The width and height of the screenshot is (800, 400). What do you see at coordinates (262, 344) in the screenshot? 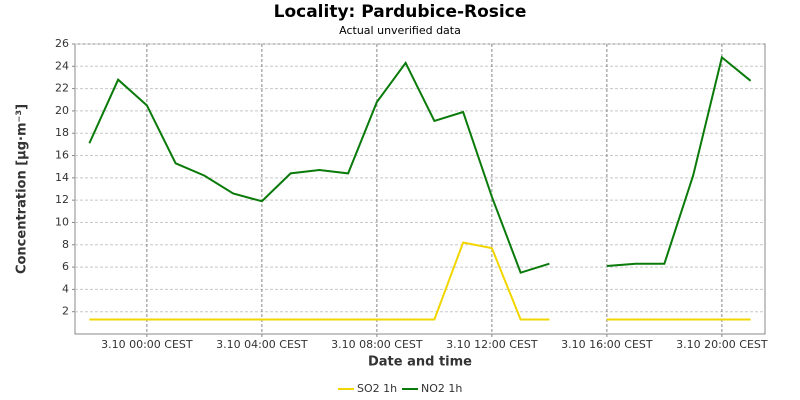
I see `x-tick-label: 3.10 04:00 CEST` at bounding box center [262, 344].